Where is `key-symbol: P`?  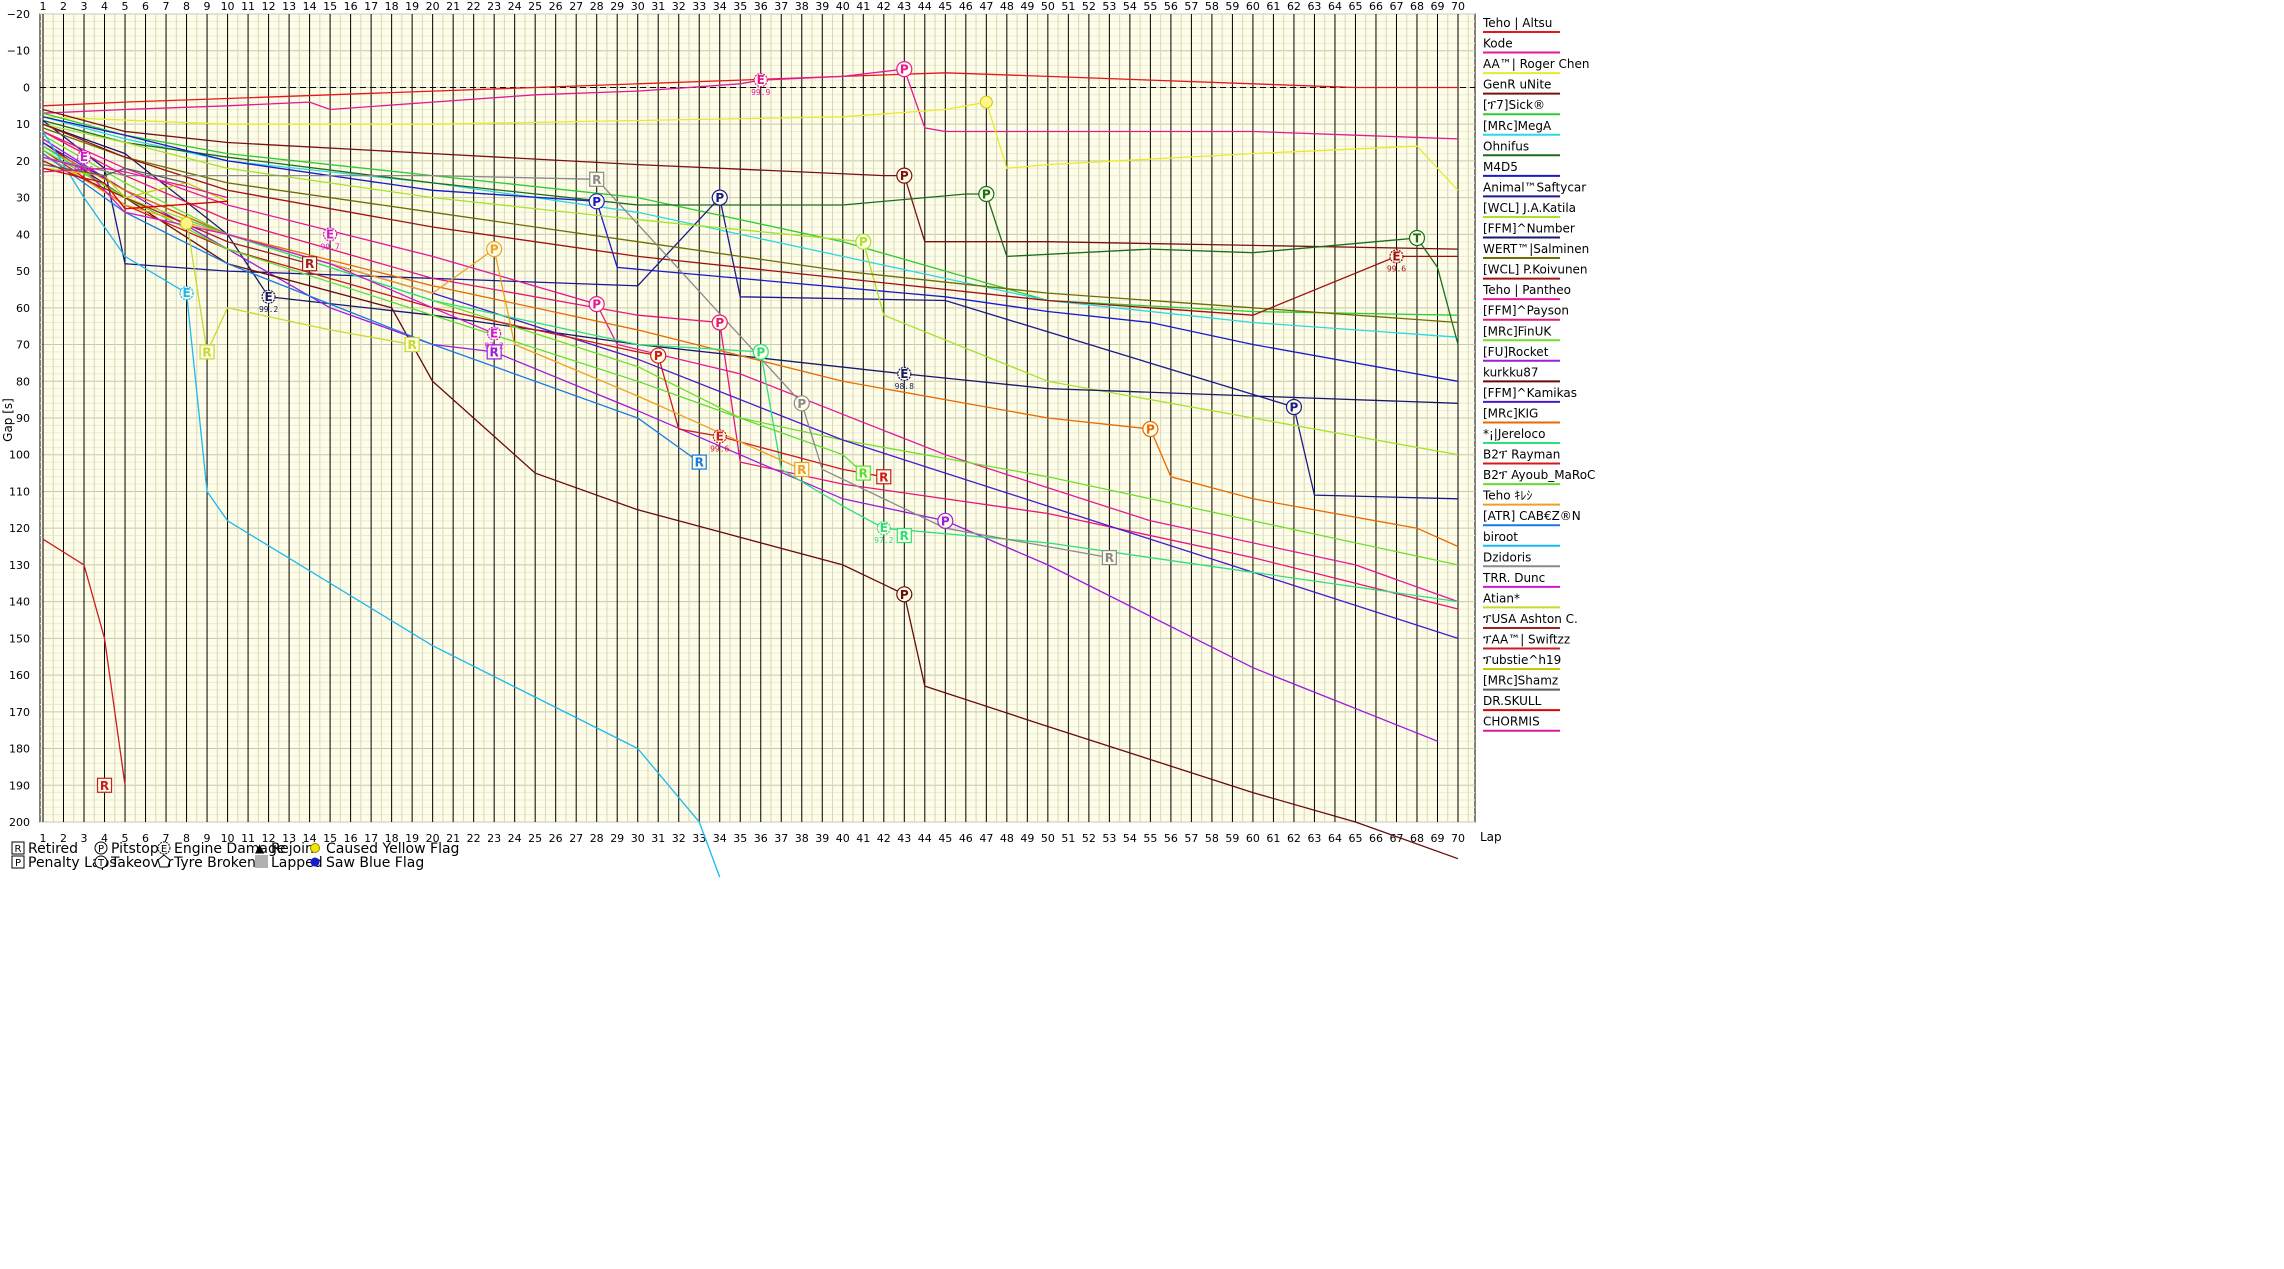
key-symbol: P is located at coordinates (101, 849).